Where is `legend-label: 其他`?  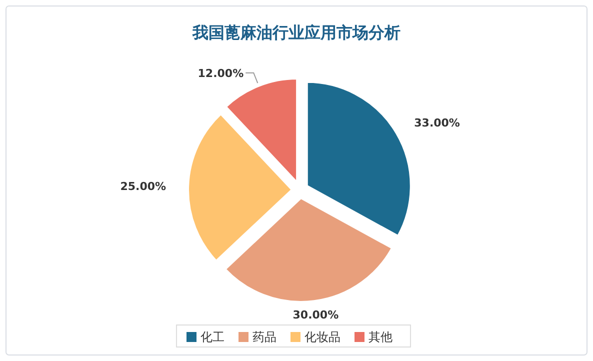 legend-label: 其他 is located at coordinates (380, 337).